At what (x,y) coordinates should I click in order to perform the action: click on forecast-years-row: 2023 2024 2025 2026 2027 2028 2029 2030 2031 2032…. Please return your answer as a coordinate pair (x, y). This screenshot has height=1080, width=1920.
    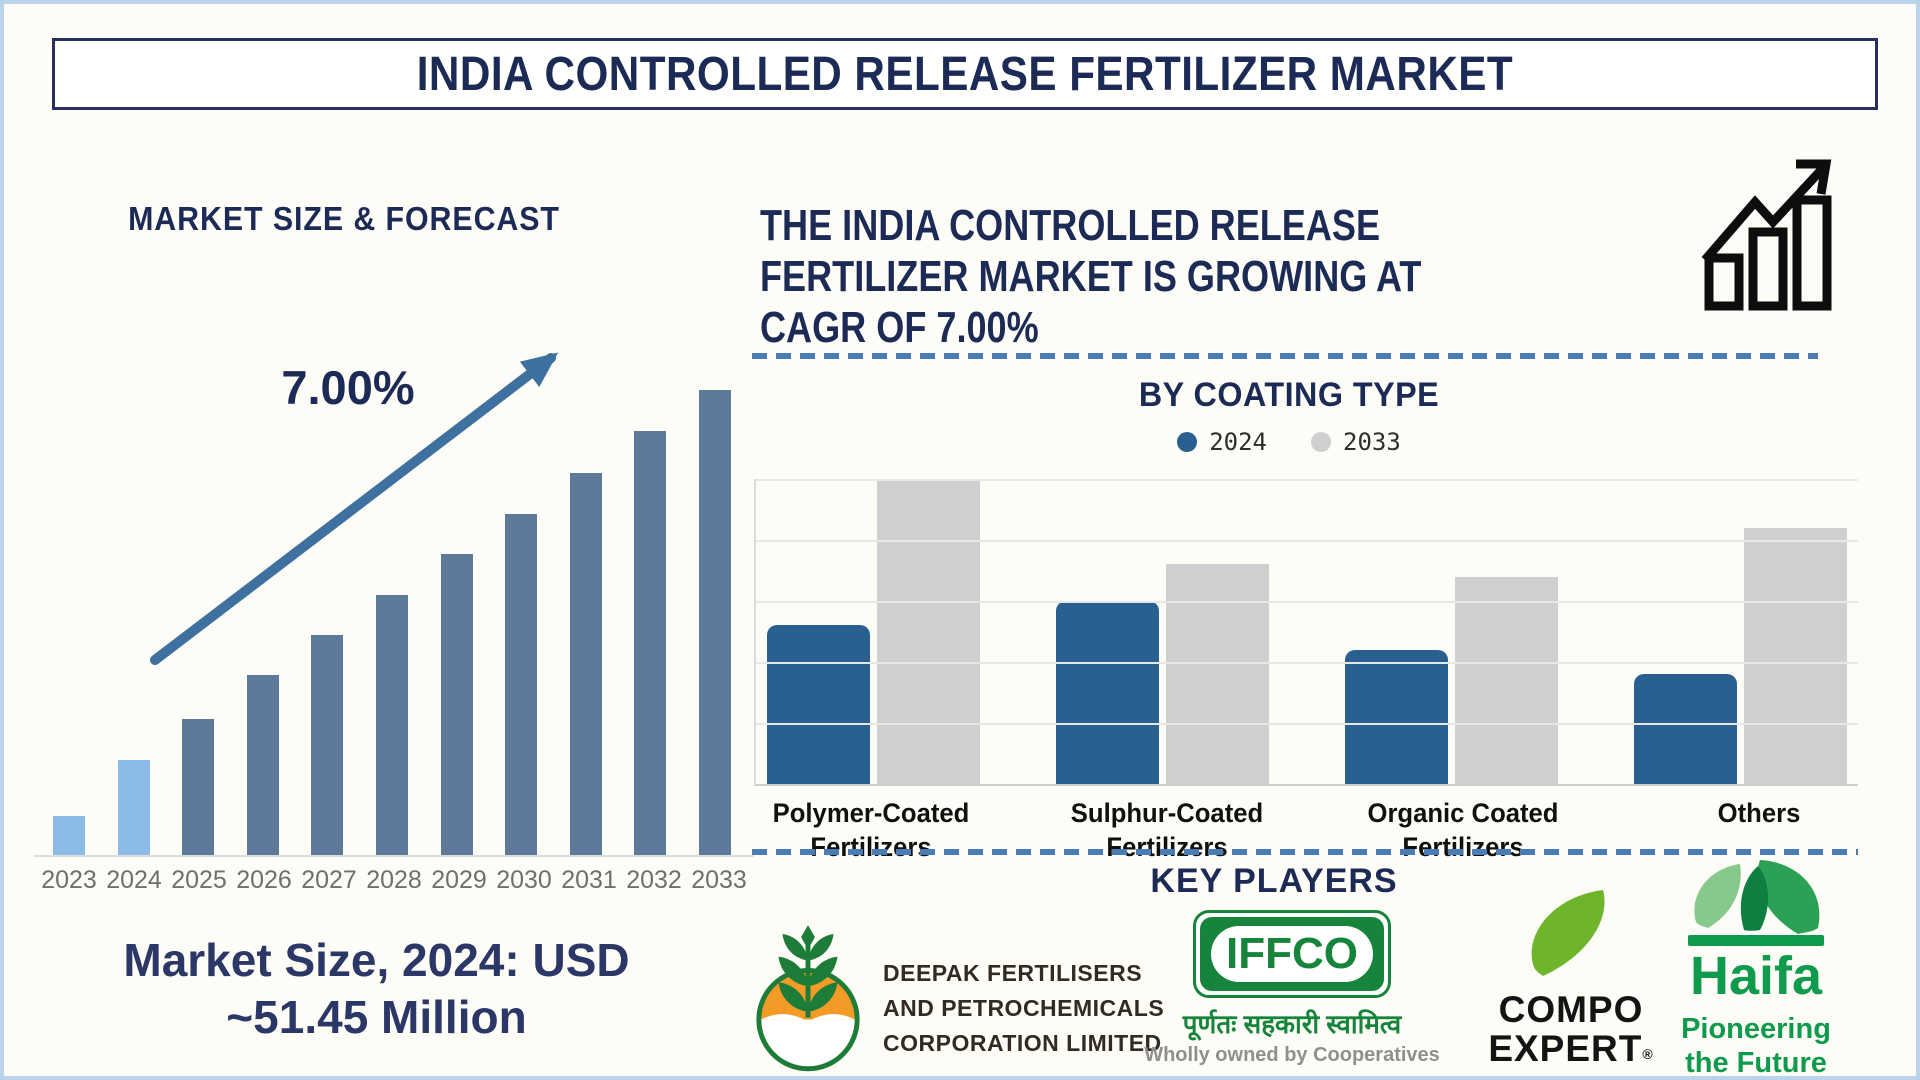
    Looking at the image, I should click on (394, 880).